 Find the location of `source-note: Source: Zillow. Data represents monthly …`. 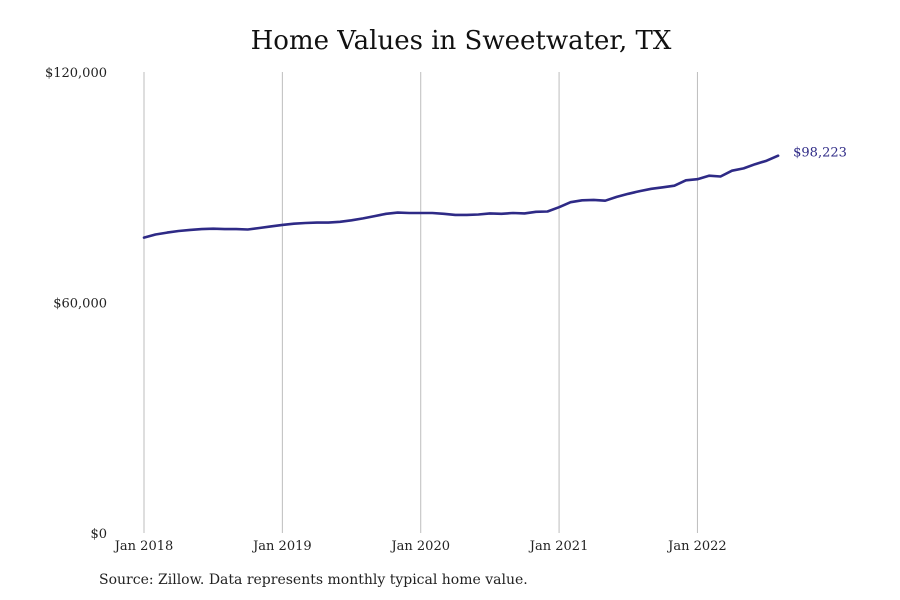

source-note: Source: Zillow. Data represents monthly … is located at coordinates (313, 580).